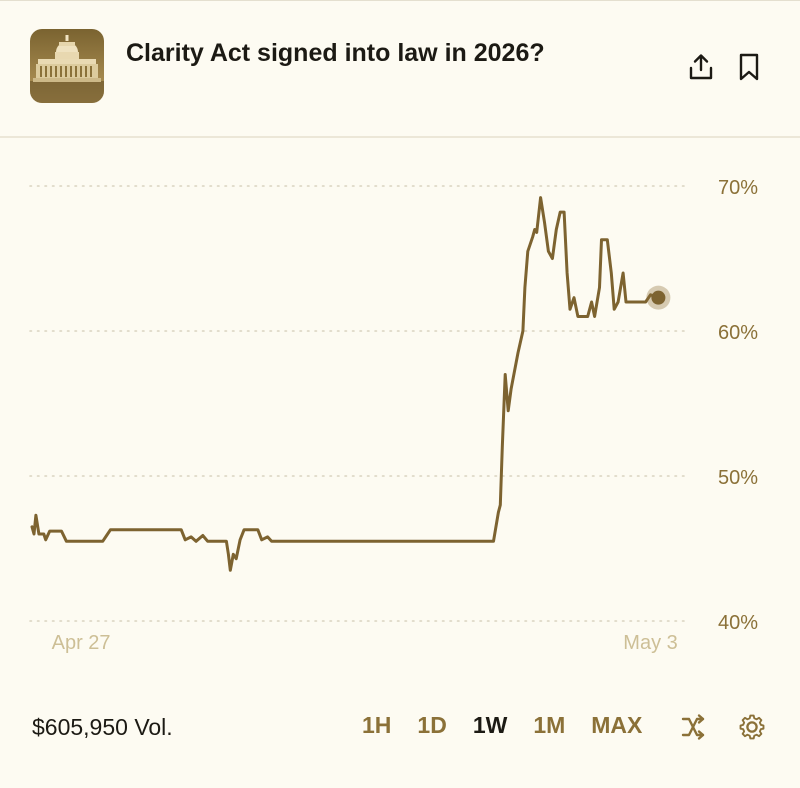  I want to click on range-1d: 1D, so click(432, 725).